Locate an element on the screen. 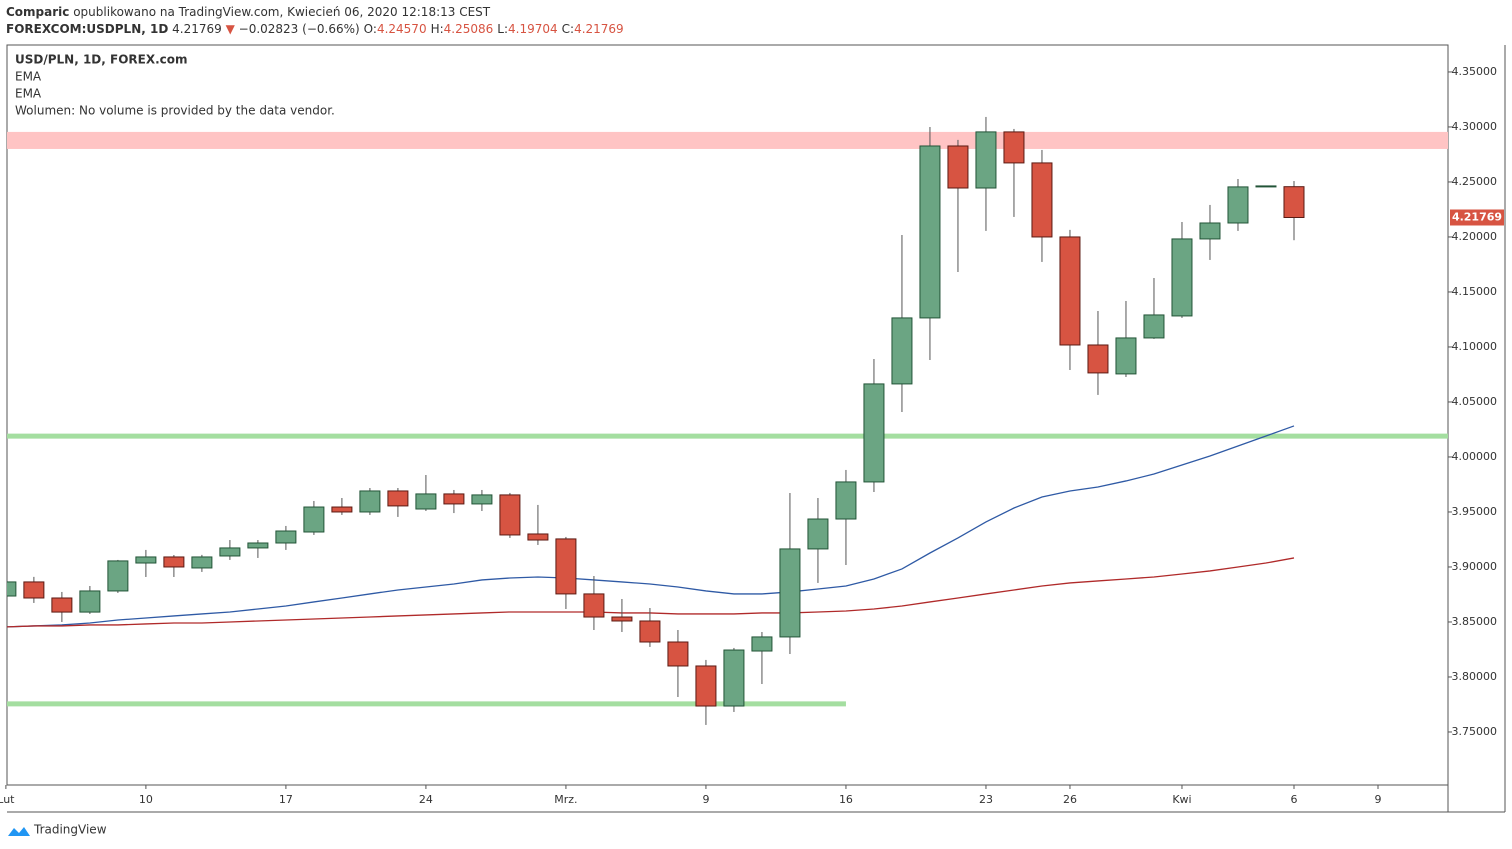 The image size is (1512, 849). price-tag is located at coordinates (1477, 217).